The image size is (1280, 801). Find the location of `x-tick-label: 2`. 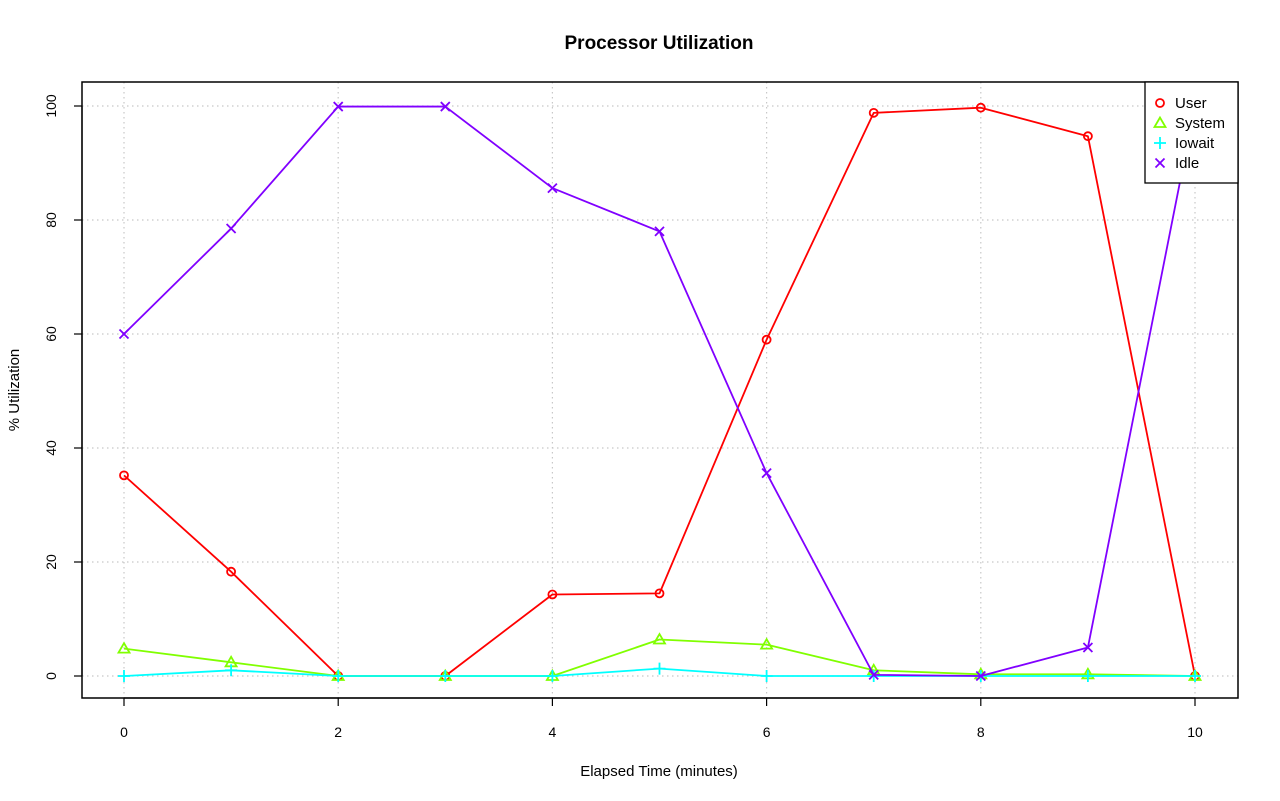

x-tick-label: 2 is located at coordinates (338, 732).